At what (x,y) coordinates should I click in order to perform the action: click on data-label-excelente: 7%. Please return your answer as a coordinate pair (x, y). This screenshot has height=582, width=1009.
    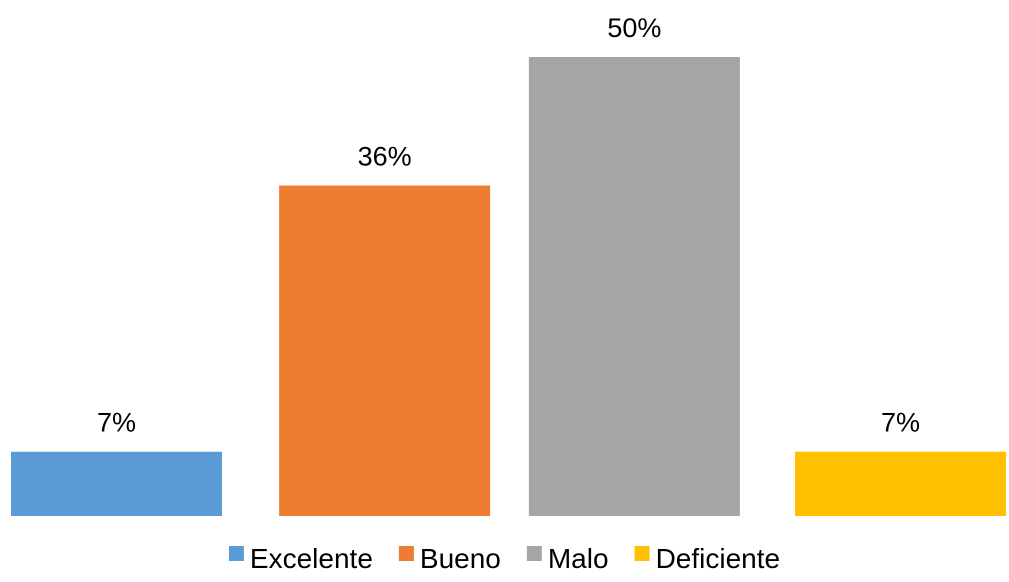
    Looking at the image, I should click on (116, 423).